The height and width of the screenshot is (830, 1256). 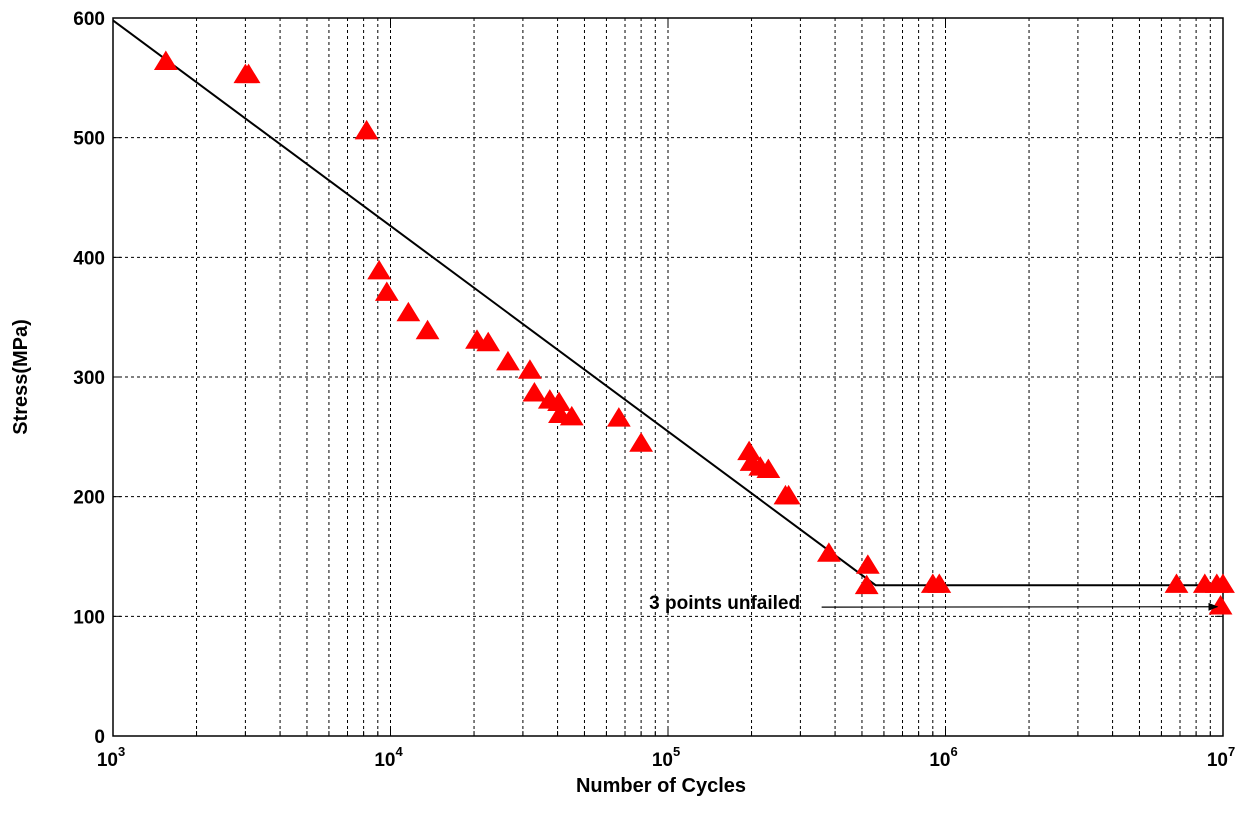 I want to click on y-tick-label: 500, so click(x=89, y=139).